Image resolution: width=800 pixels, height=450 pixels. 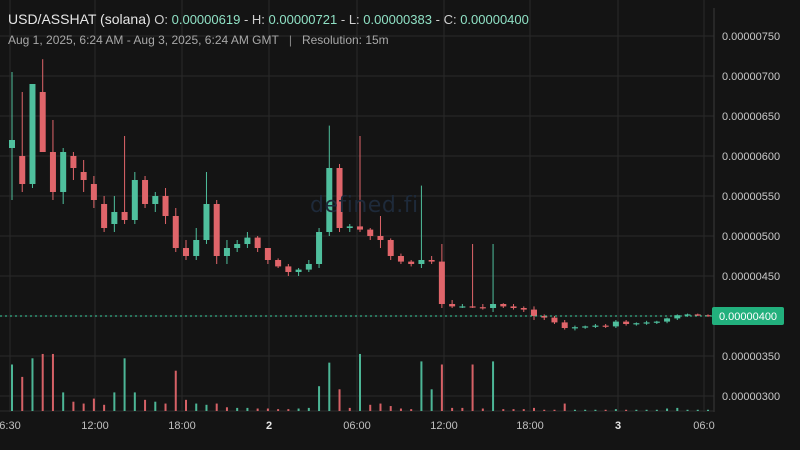 What do you see at coordinates (751, 197) in the screenshot?
I see `price-tick-label: 0.00000550` at bounding box center [751, 197].